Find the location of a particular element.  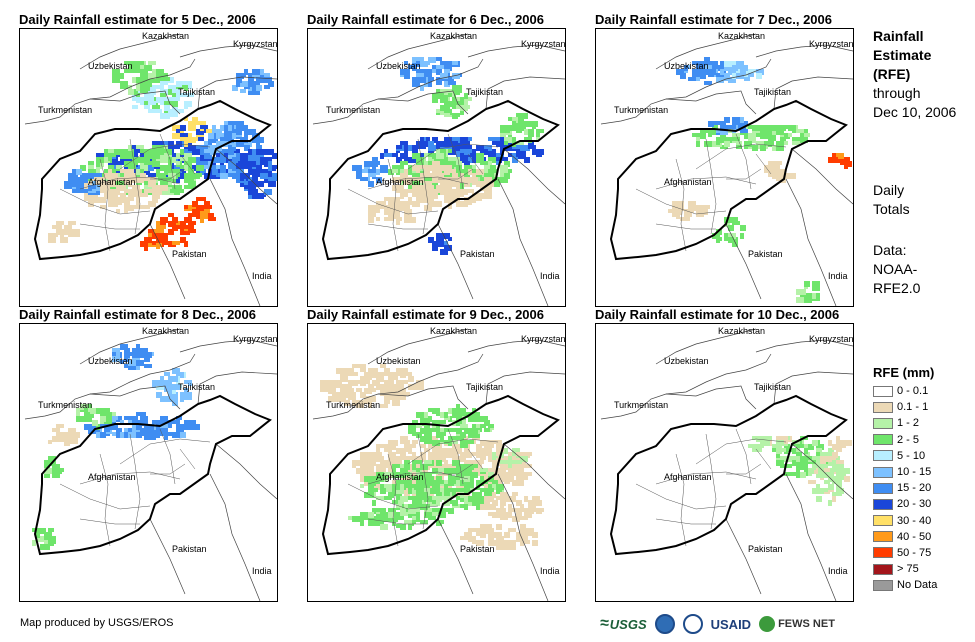

legend-label: 10 - 15 is located at coordinates (914, 472).